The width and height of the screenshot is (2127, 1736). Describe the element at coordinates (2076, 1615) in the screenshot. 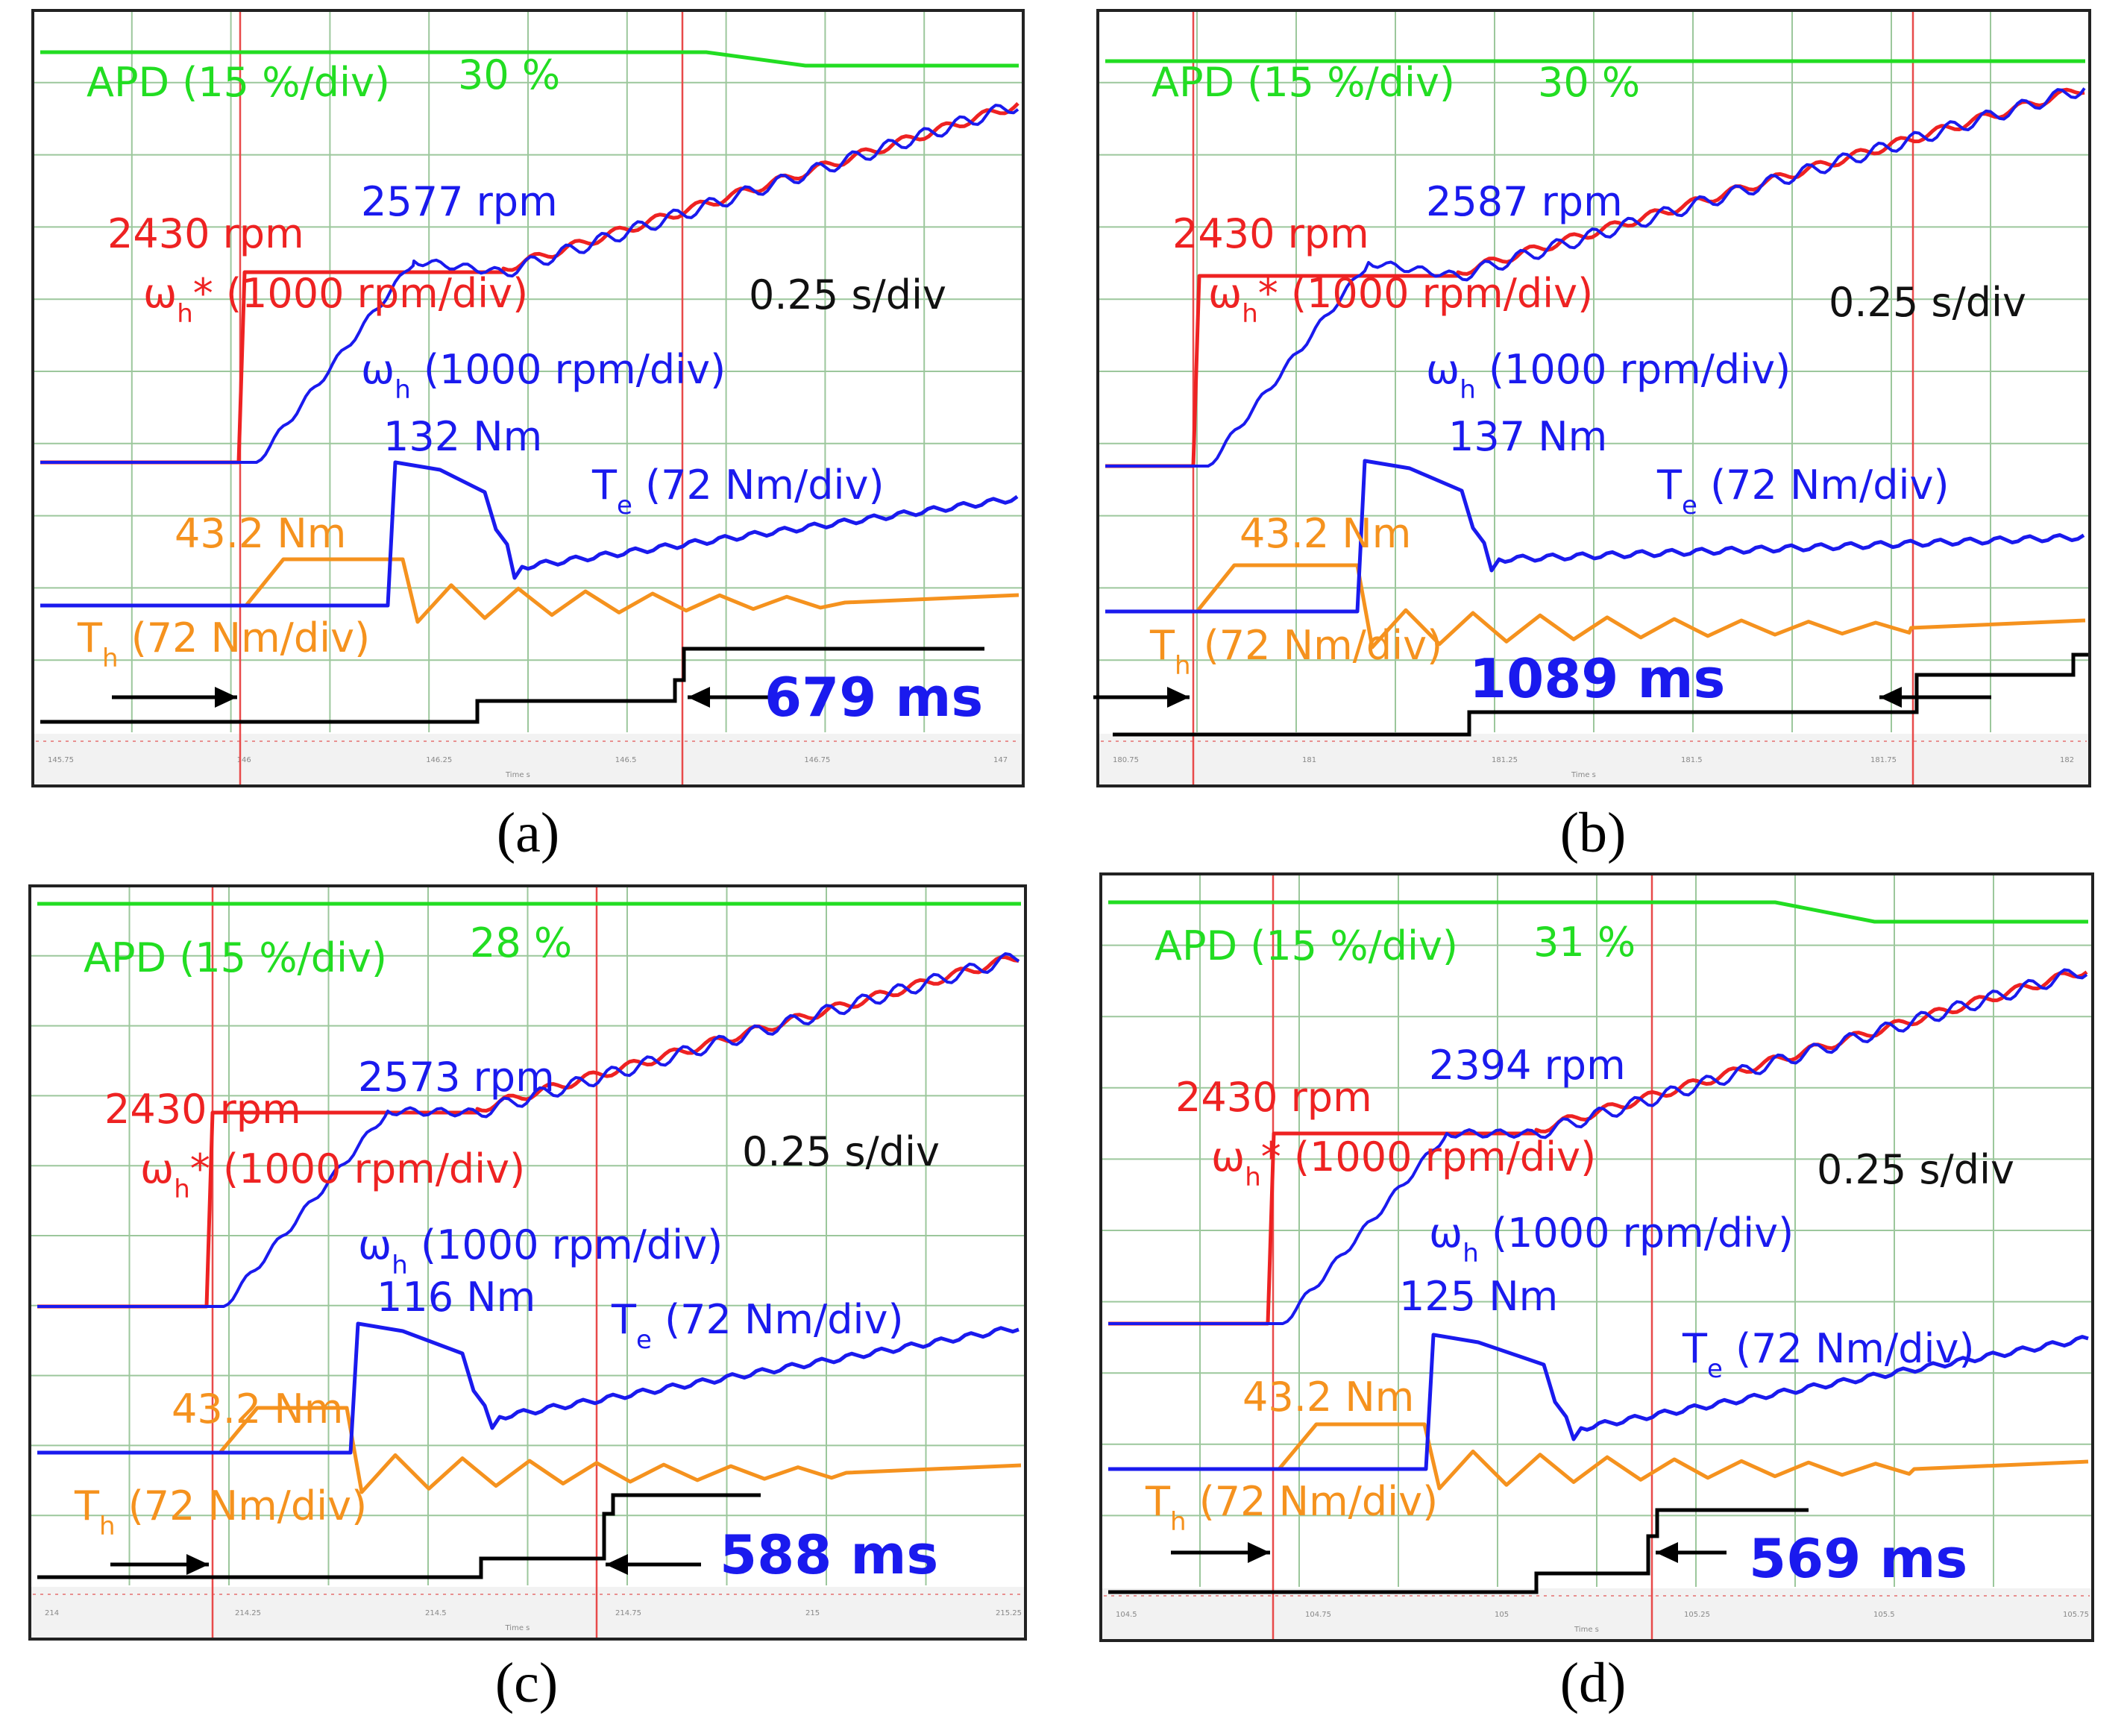

I see `x-tick-label: 105.75` at that location.